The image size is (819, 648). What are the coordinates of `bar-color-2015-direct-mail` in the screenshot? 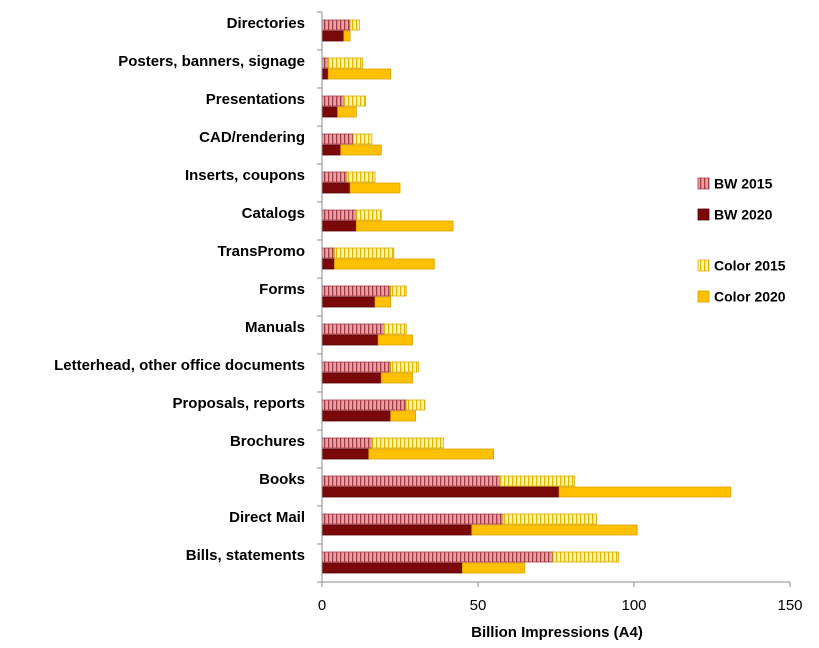 It's located at (549, 519).